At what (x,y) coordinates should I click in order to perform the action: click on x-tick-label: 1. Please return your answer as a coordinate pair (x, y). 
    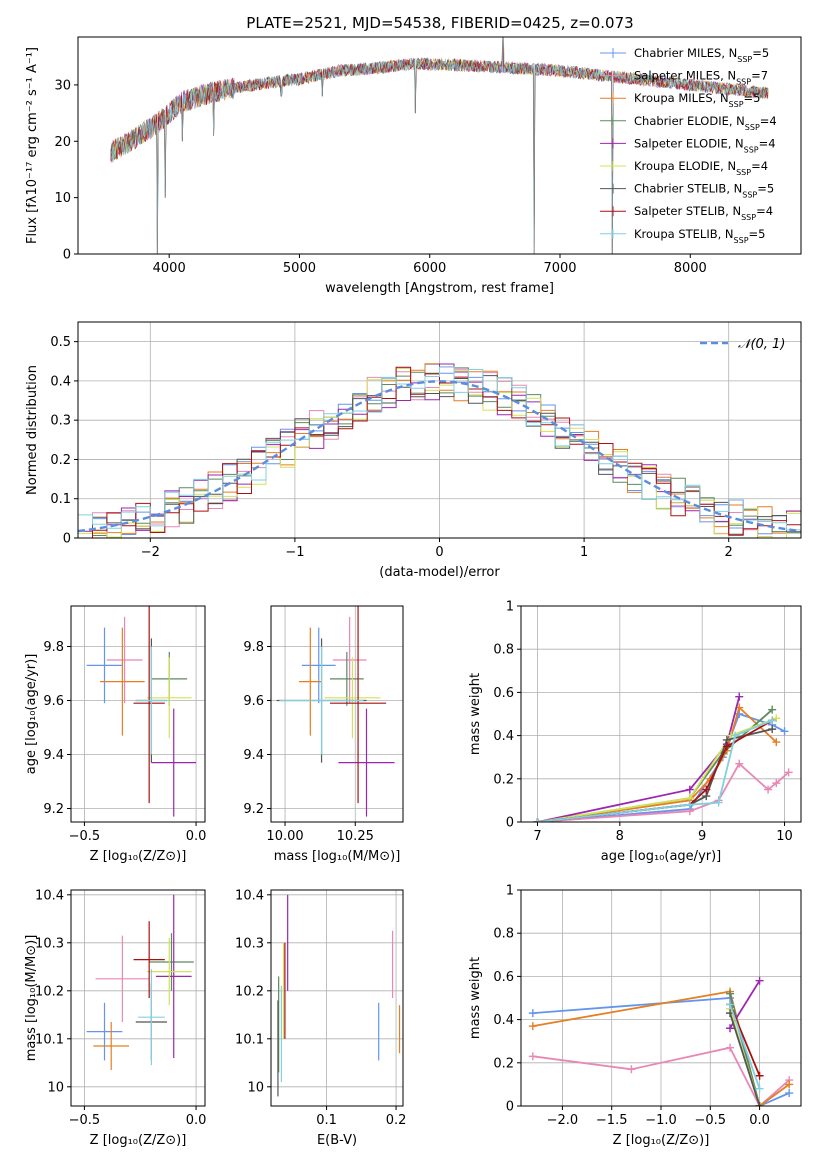
    Looking at the image, I should click on (584, 552).